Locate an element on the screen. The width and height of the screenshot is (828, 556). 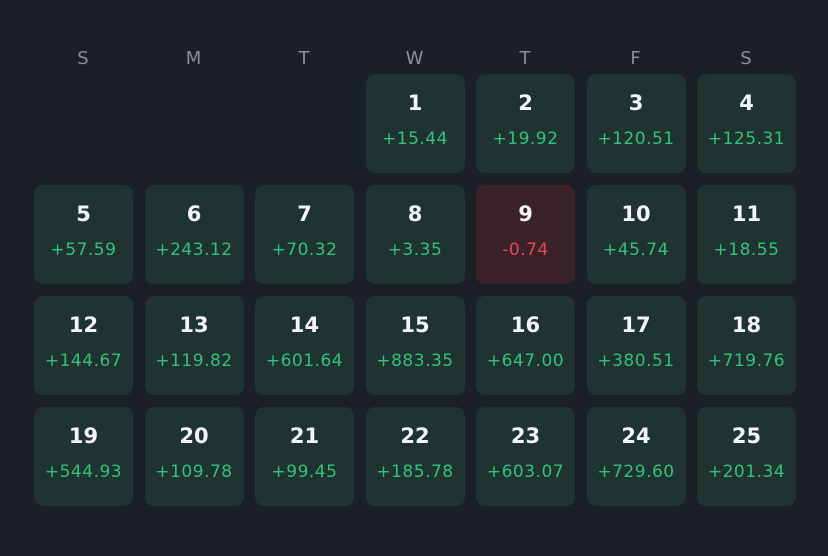
day-pnl-positive: +647.00 is located at coordinates (525, 361).